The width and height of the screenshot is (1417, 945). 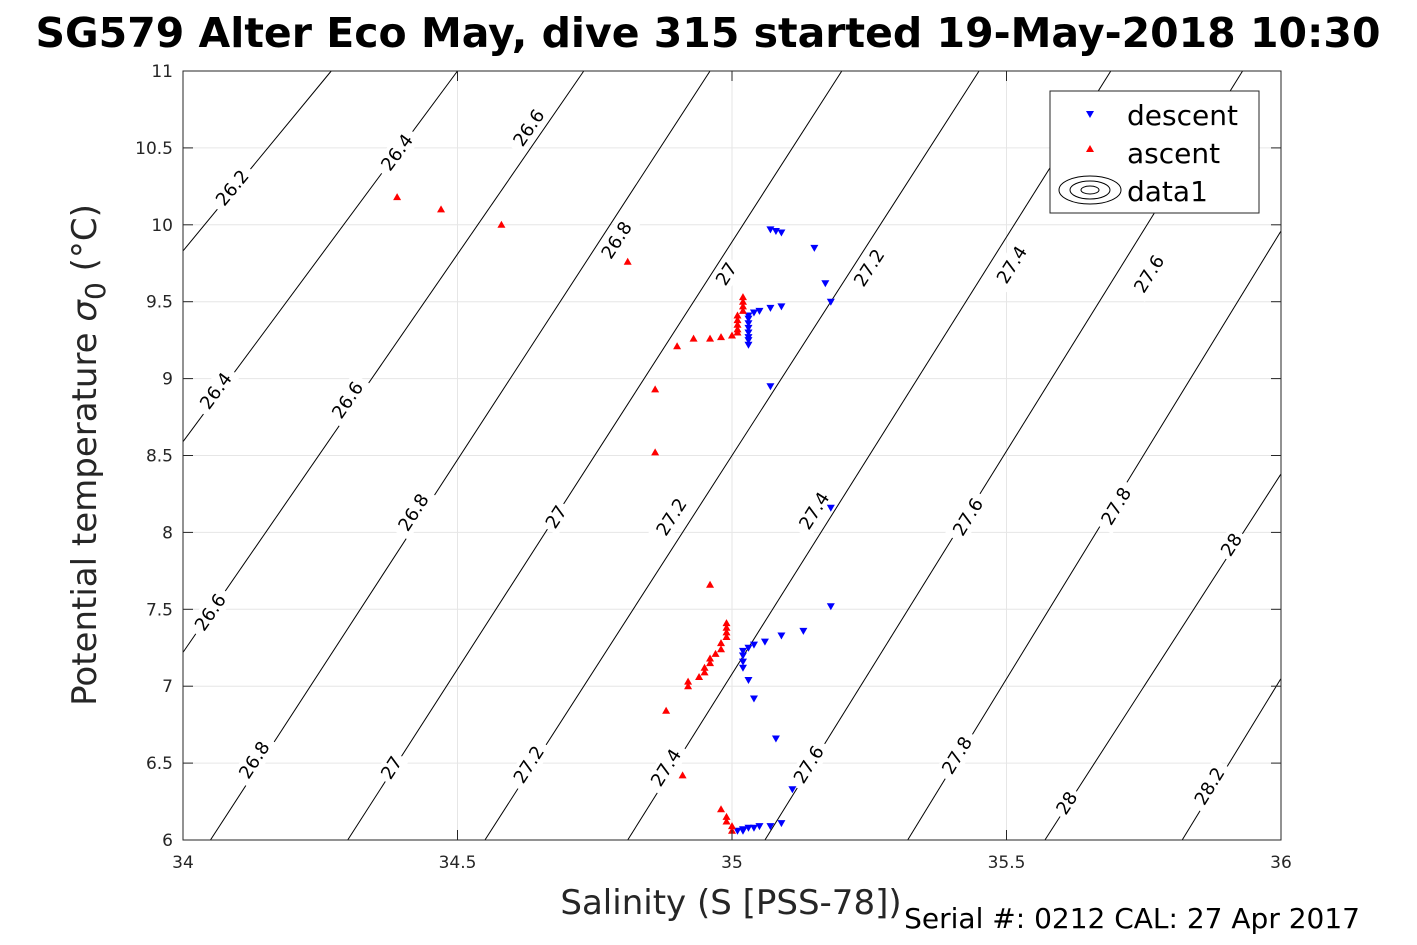 What do you see at coordinates (732, 863) in the screenshot?
I see `x-tick-label: 35` at bounding box center [732, 863].